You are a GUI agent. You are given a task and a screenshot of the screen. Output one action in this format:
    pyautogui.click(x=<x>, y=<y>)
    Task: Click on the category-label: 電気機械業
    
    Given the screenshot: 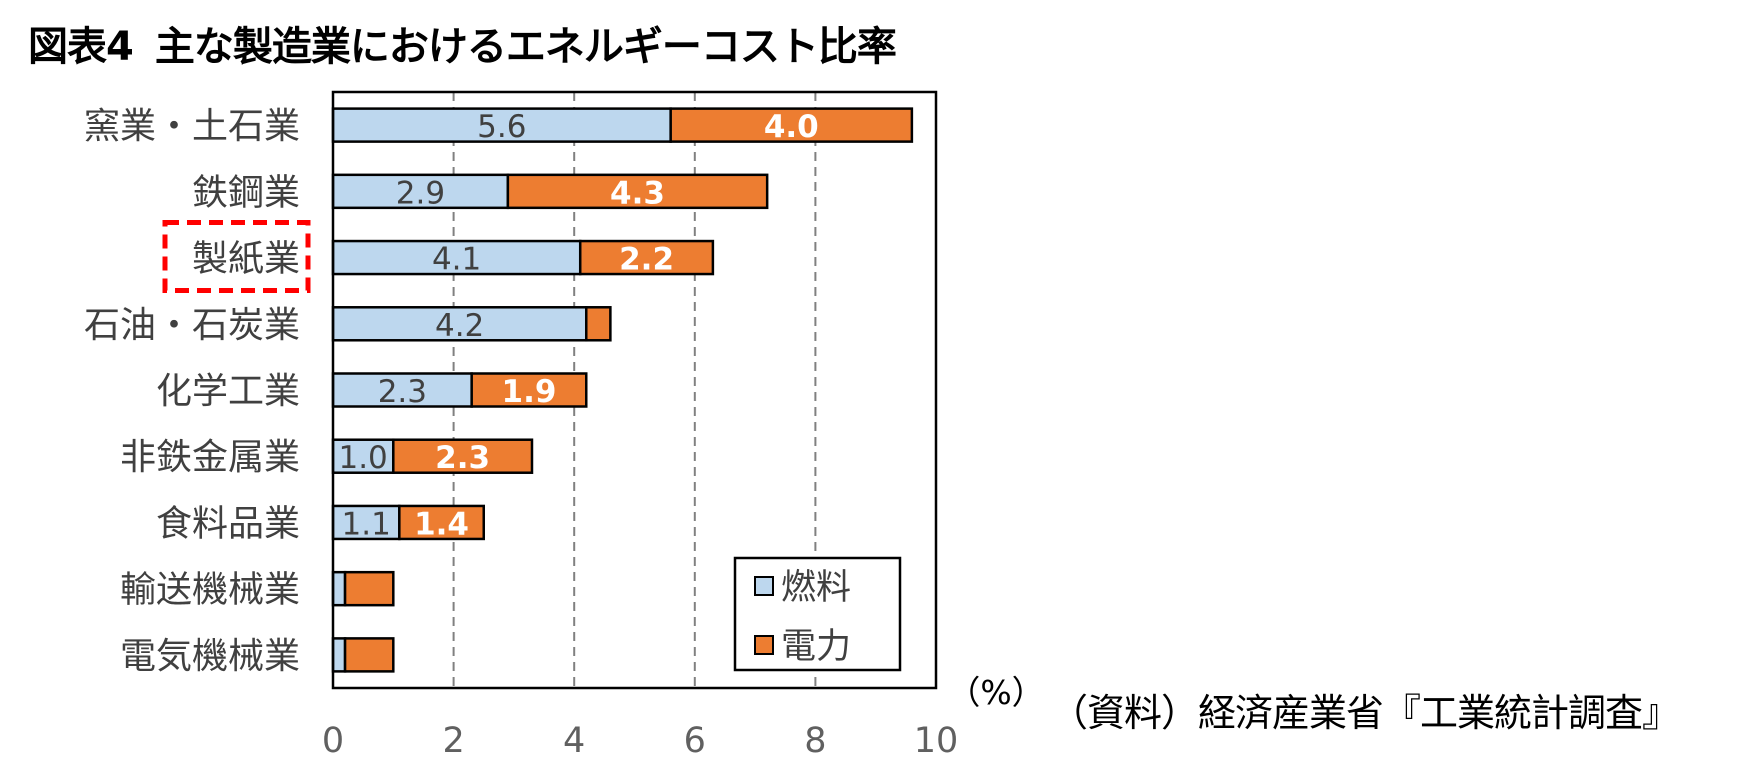 What is the action you would take?
    pyautogui.click(x=210, y=656)
    